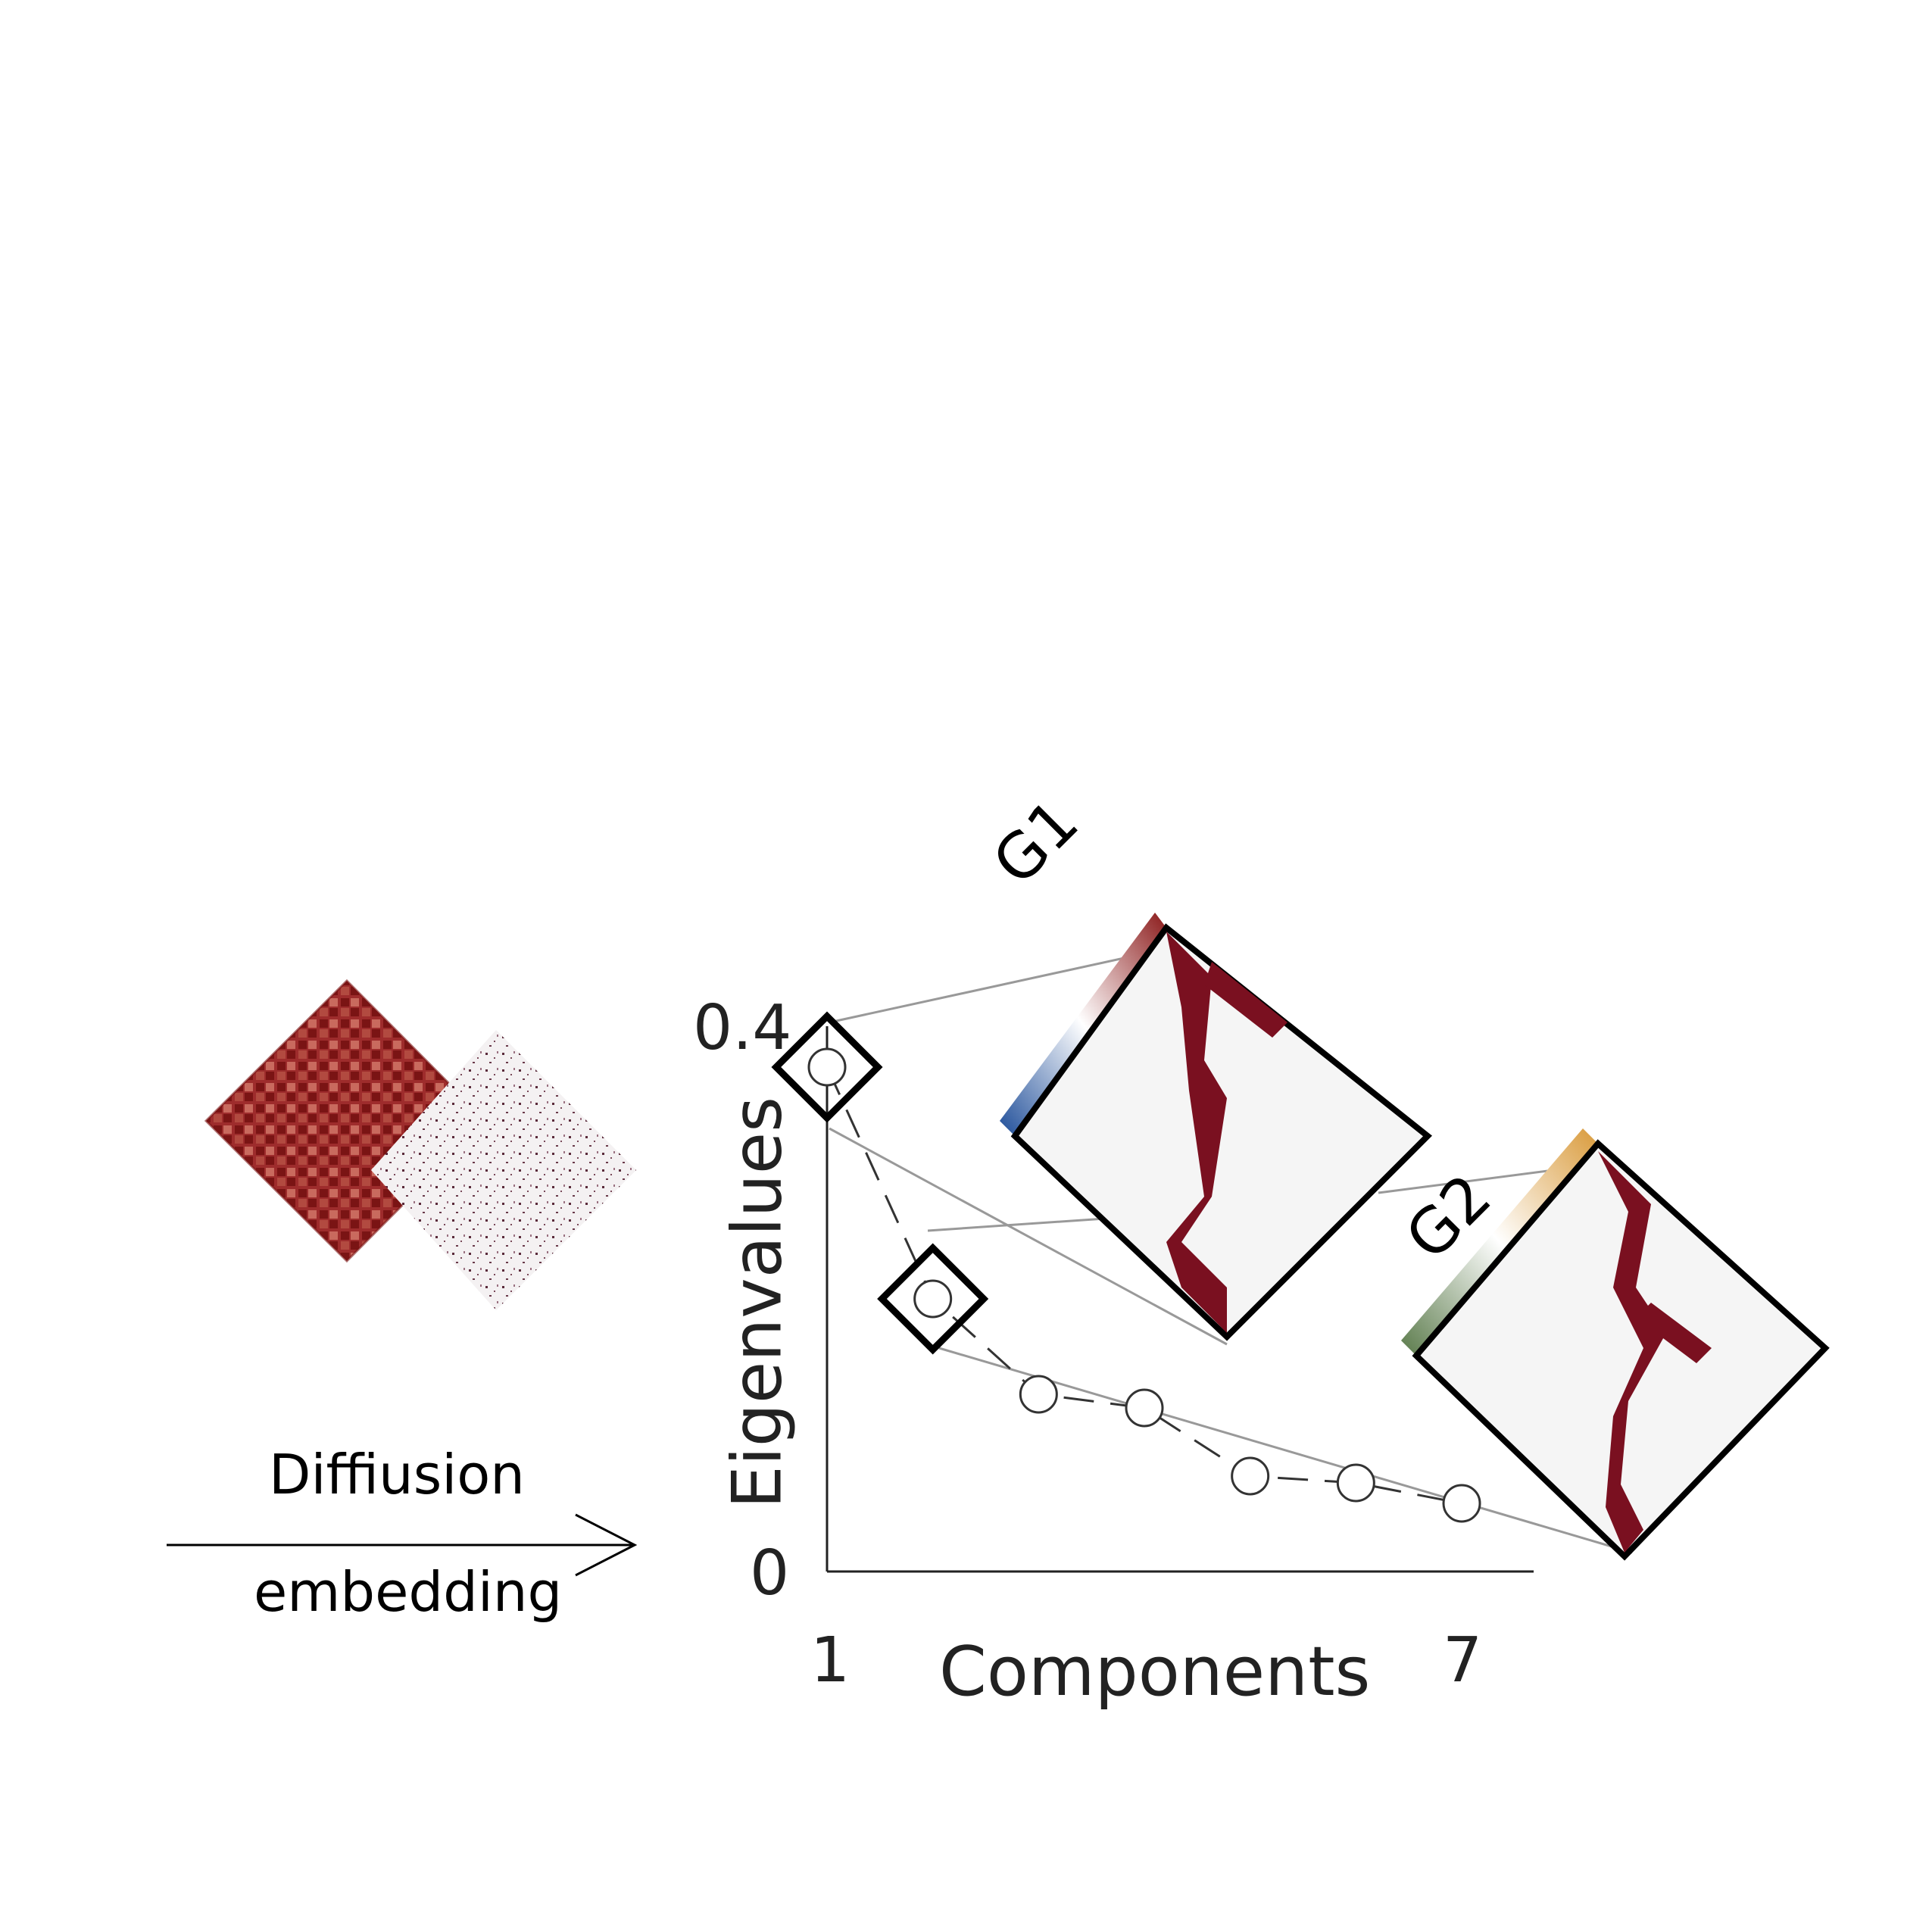  Describe the element at coordinates (1463, 1660) in the screenshot. I see `x-tick-max: 7` at that location.